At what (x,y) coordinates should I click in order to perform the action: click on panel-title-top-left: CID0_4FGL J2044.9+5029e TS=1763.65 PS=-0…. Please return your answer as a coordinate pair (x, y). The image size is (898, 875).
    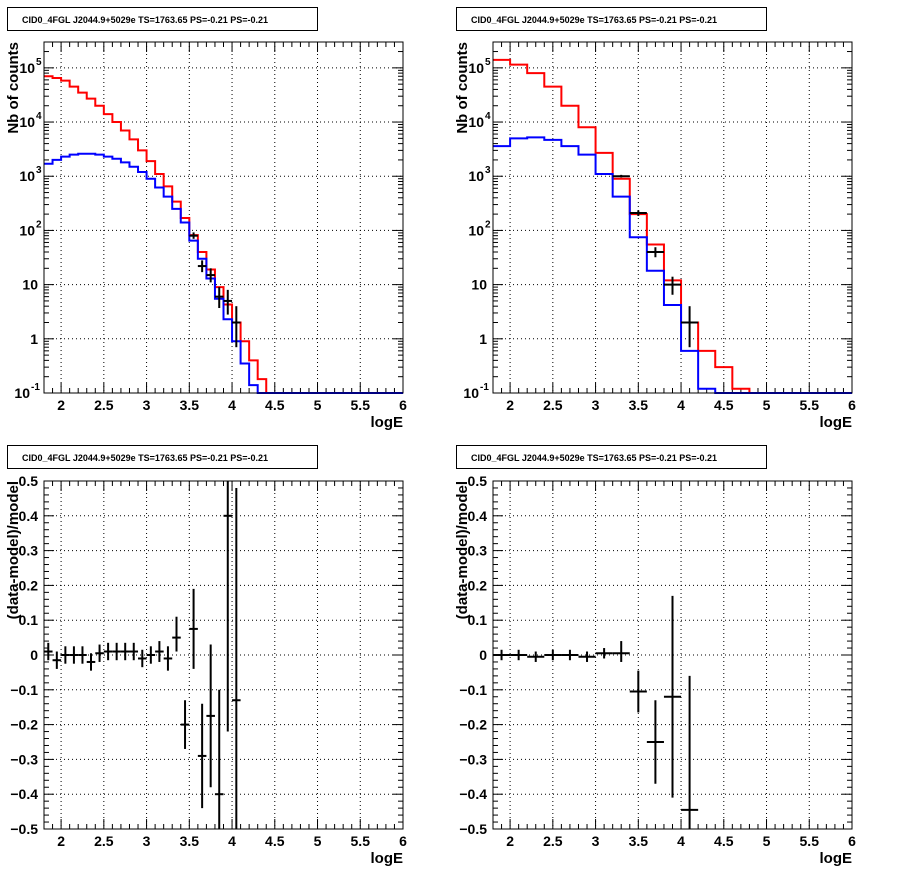
    Looking at the image, I should click on (162, 19).